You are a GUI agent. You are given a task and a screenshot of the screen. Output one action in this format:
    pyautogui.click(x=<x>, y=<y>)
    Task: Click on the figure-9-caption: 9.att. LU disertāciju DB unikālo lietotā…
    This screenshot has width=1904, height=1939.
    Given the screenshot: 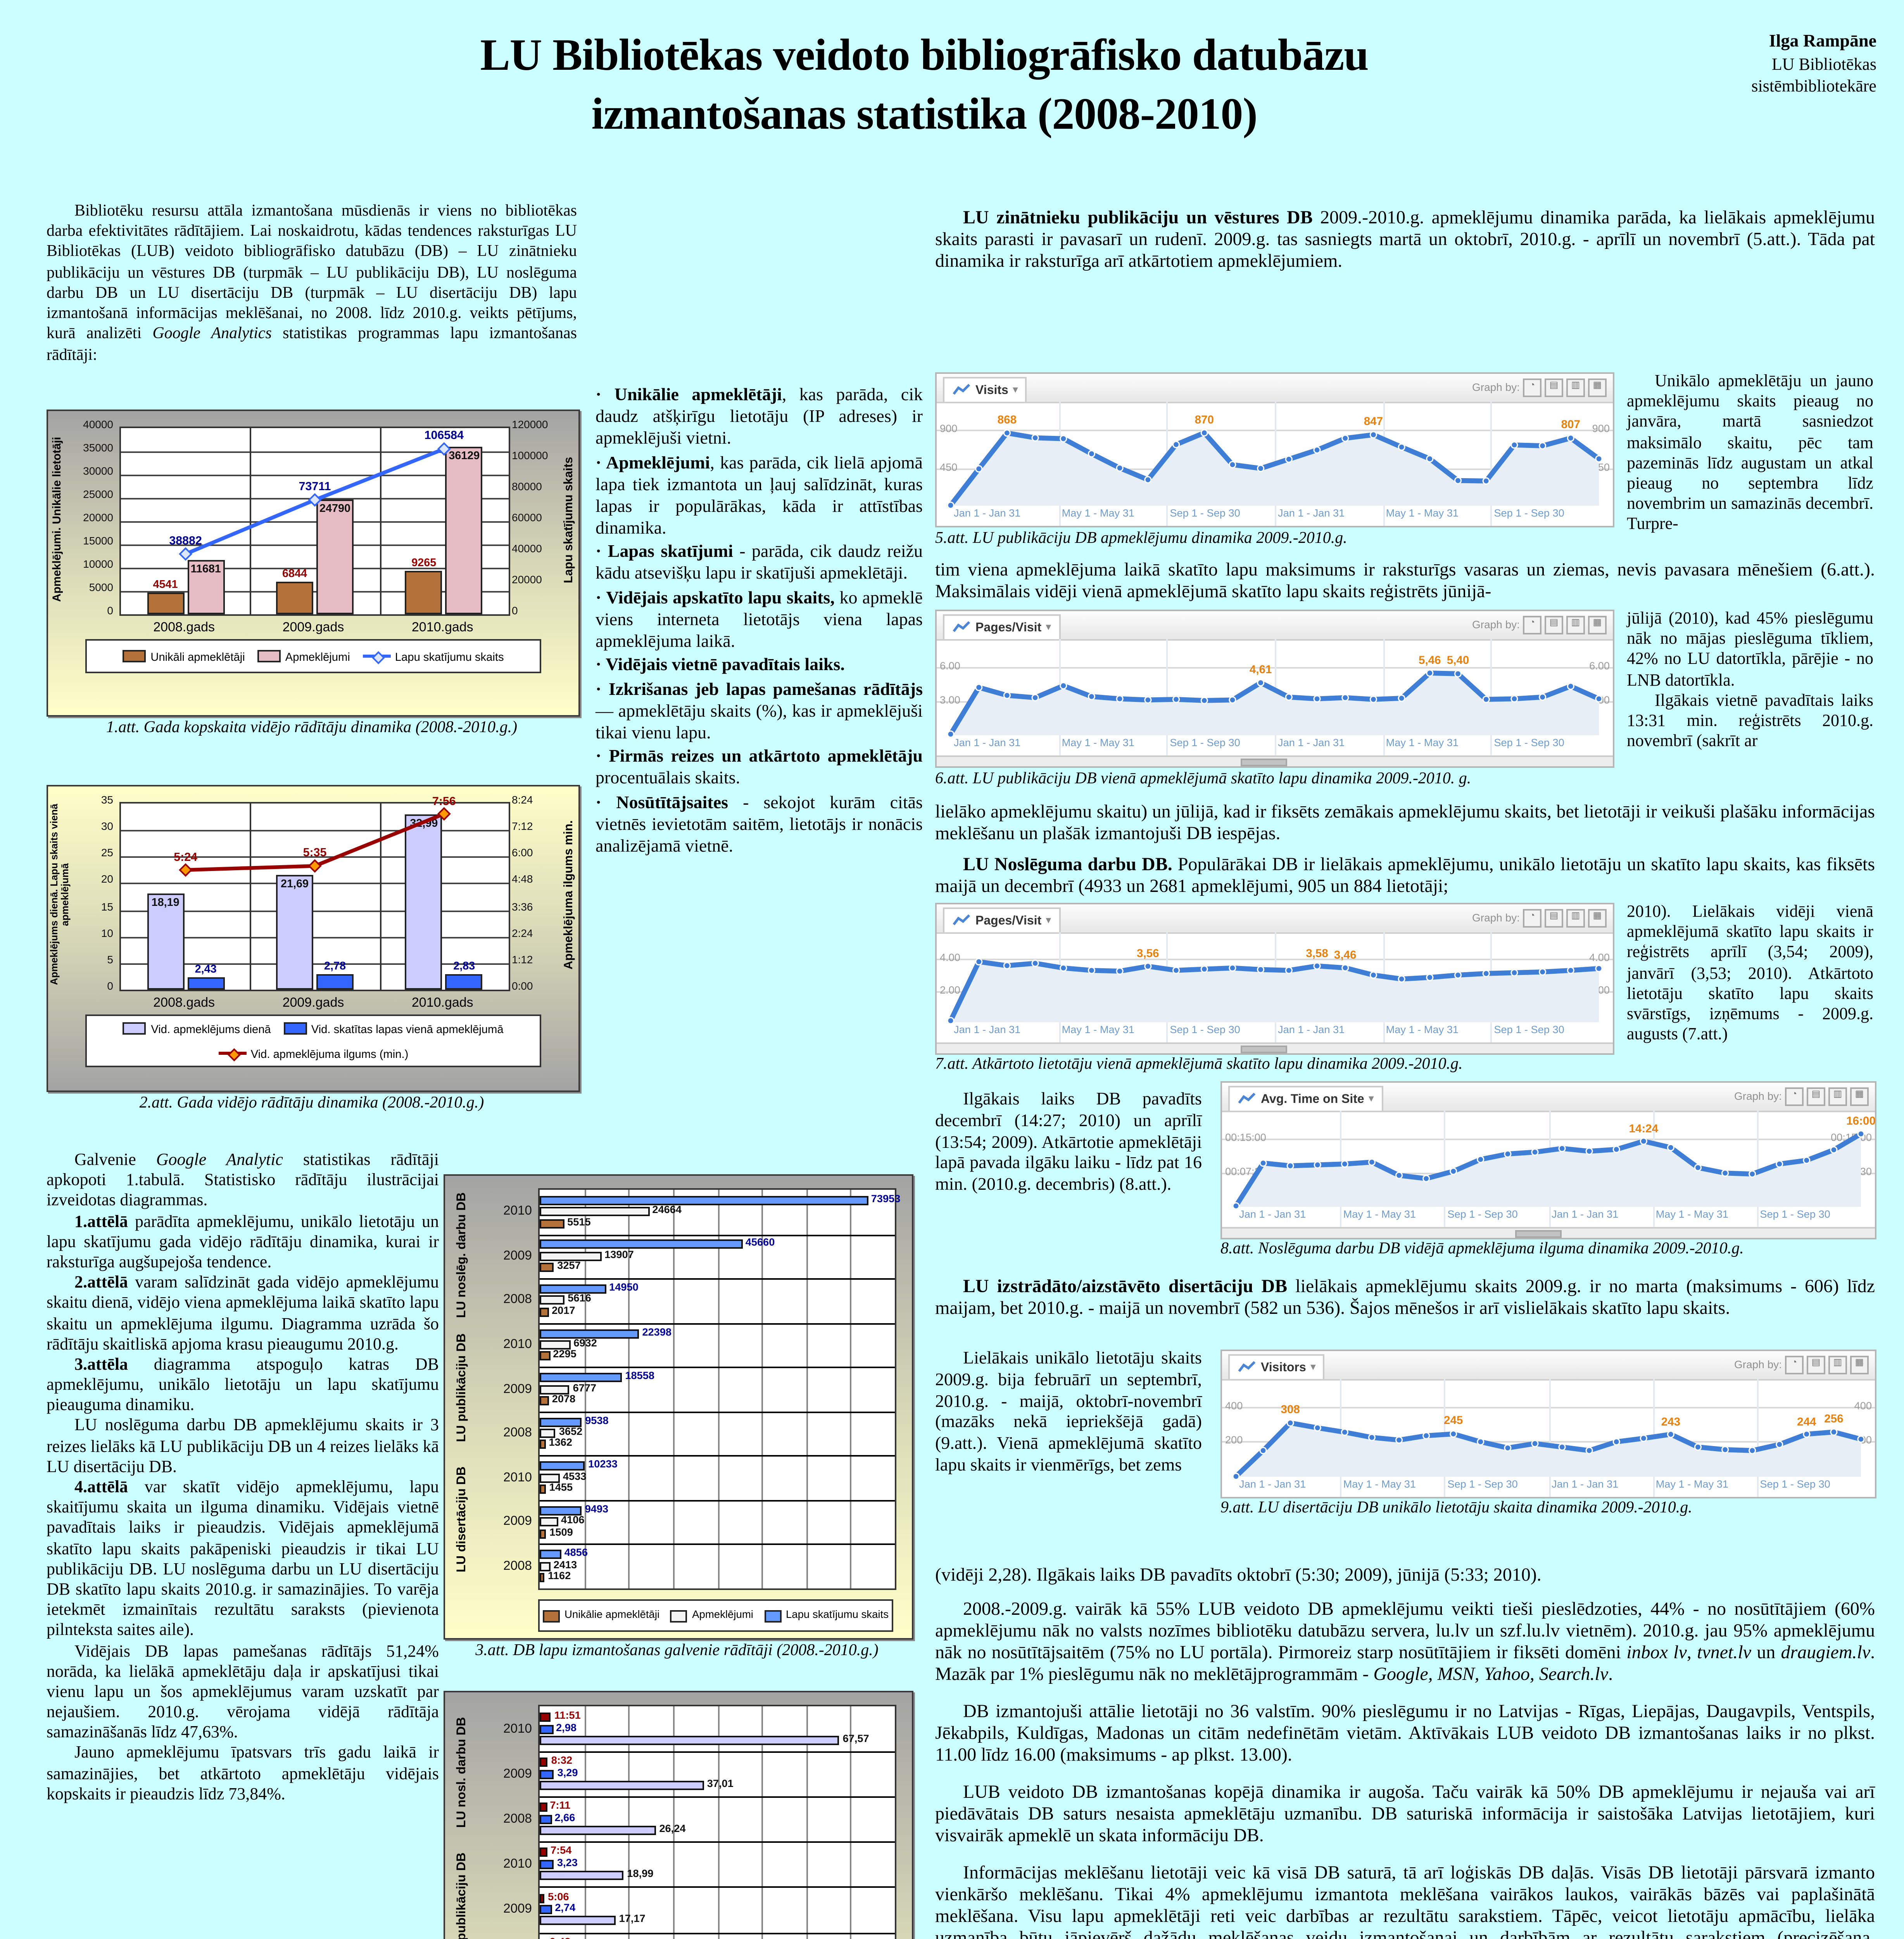 What is the action you would take?
    pyautogui.click(x=1456, y=1508)
    